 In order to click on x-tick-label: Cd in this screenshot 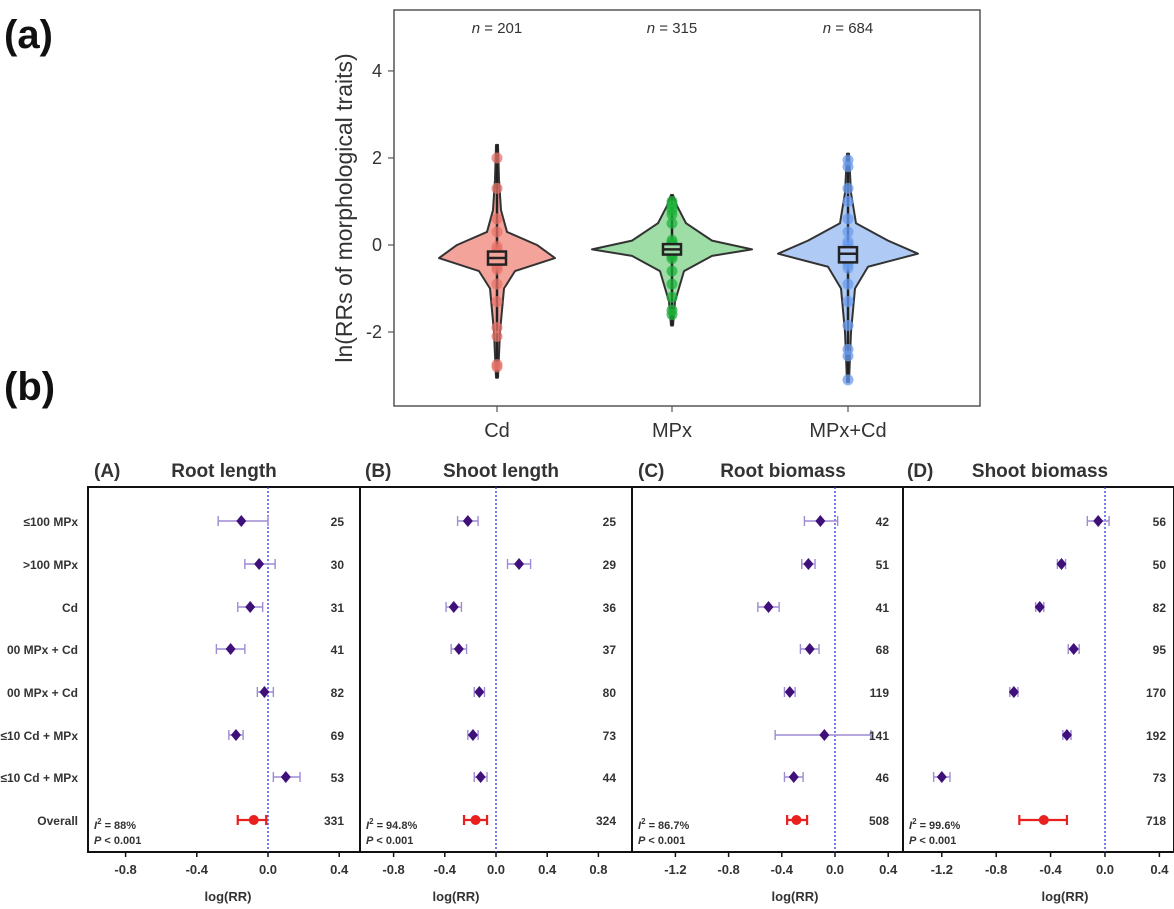, I will do `click(497, 431)`.